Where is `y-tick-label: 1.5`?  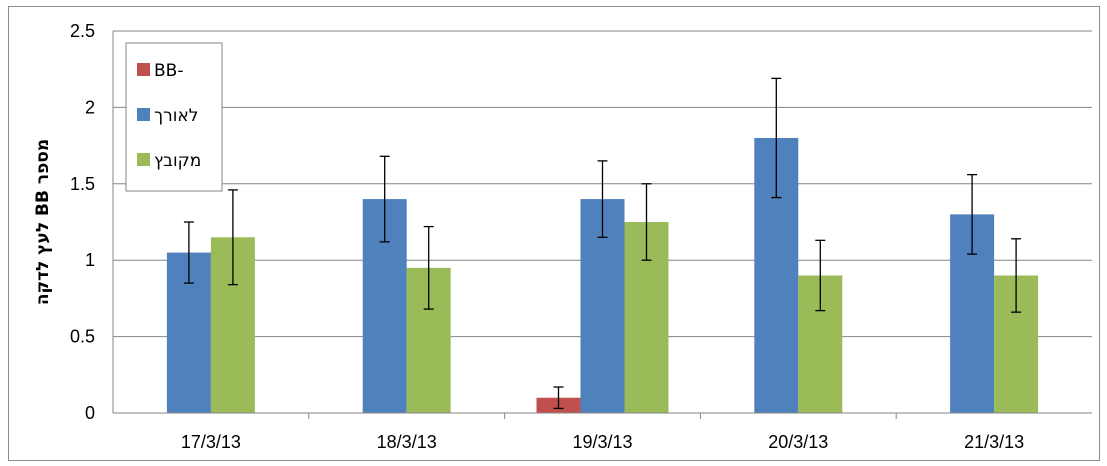 y-tick-label: 1.5 is located at coordinates (82, 184).